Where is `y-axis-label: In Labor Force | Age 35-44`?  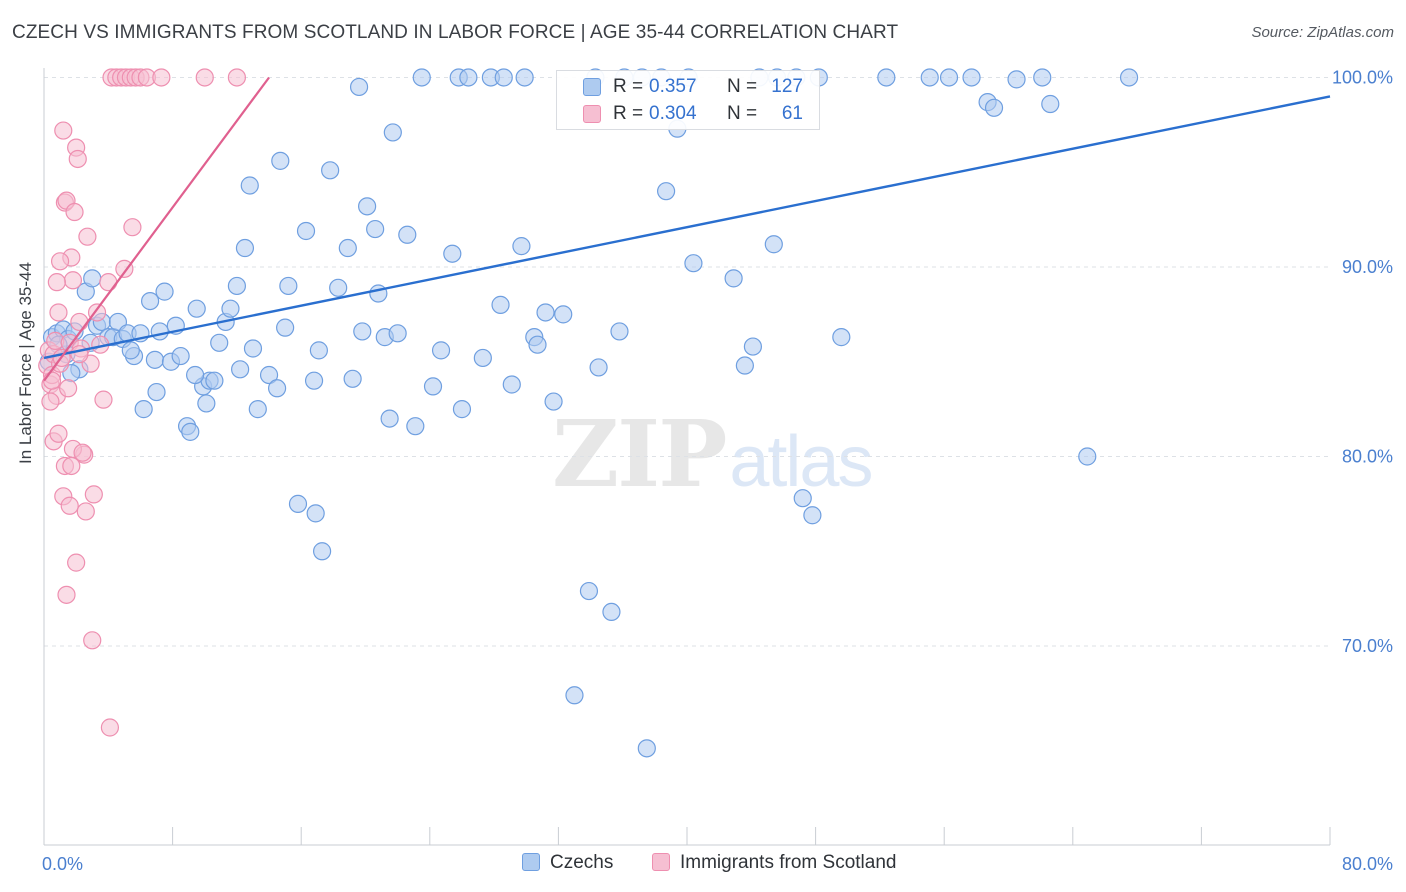 y-axis-label: In Labor Force | Age 35-44 is located at coordinates (25, 363).